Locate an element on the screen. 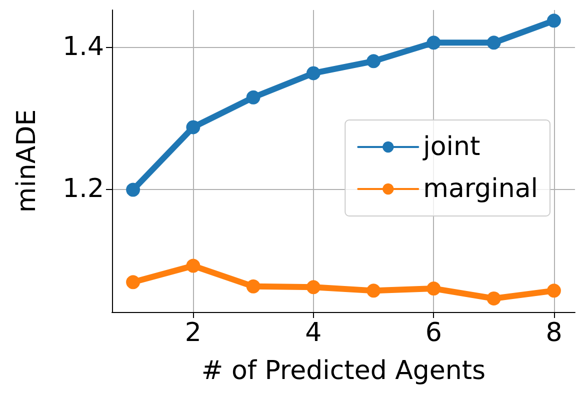 This screenshot has height=403, width=586. x-tick-label: 4 is located at coordinates (313, 333).